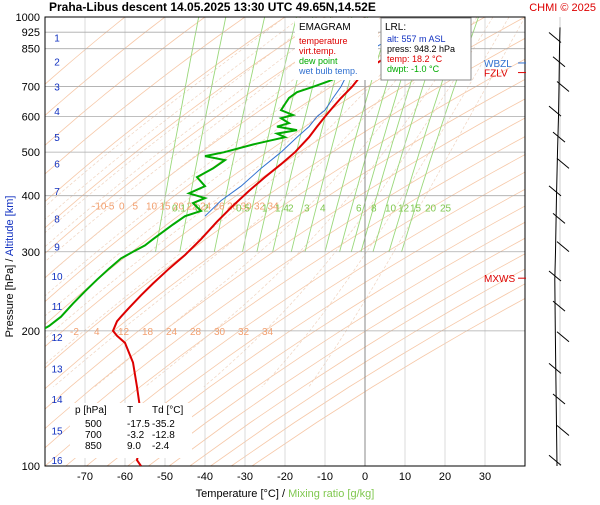 The height and width of the screenshot is (505, 600). Describe the element at coordinates (328, 71) in the screenshot. I see `legend-item-label: wet bulb temp.` at that location.